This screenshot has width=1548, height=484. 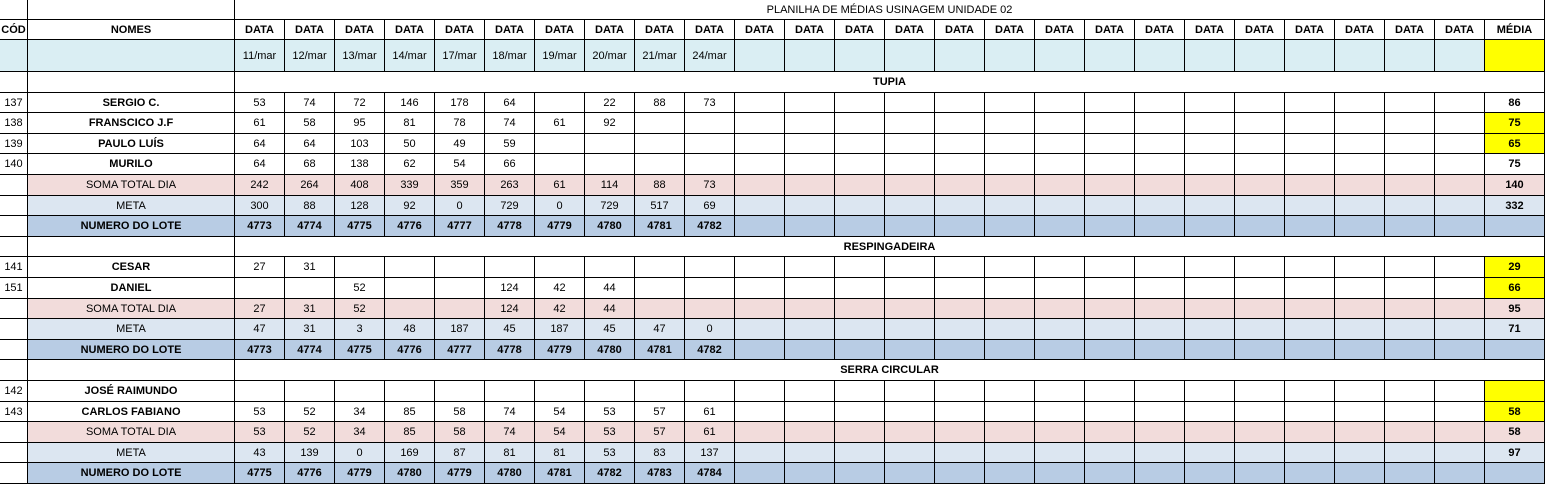 I want to click on soma-value-cell: 359, so click(x=460, y=185).